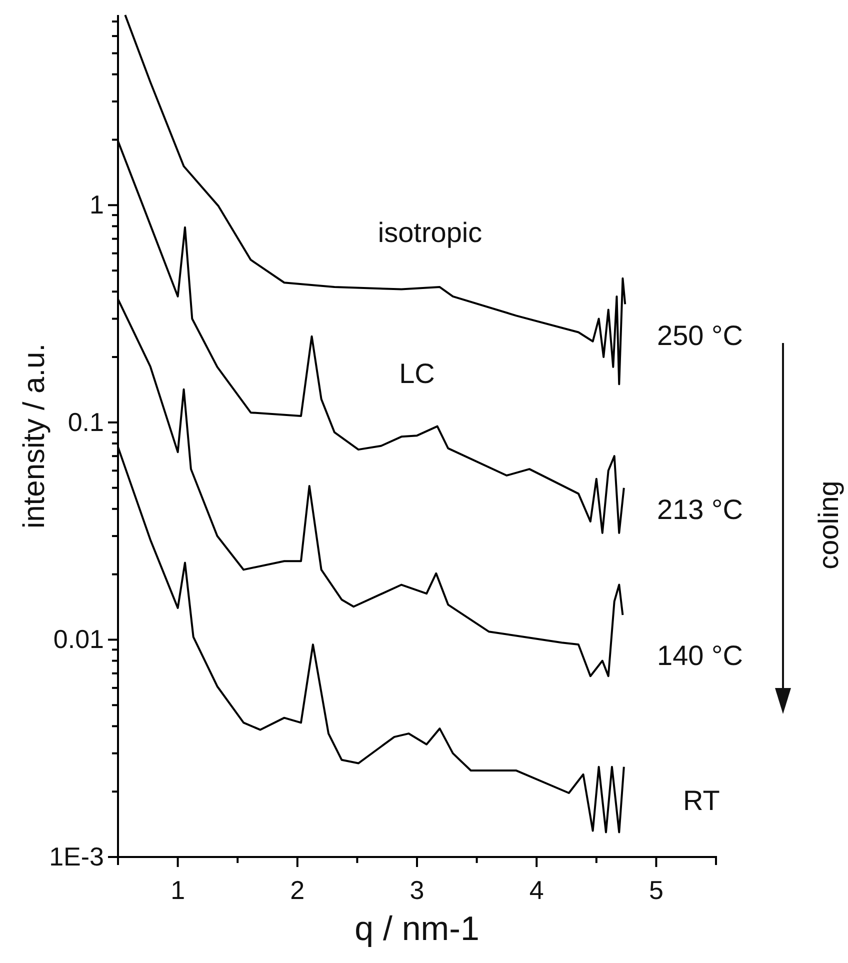 This screenshot has width=848, height=963. What do you see at coordinates (97, 204) in the screenshot?
I see `y-tick-label: 1` at bounding box center [97, 204].